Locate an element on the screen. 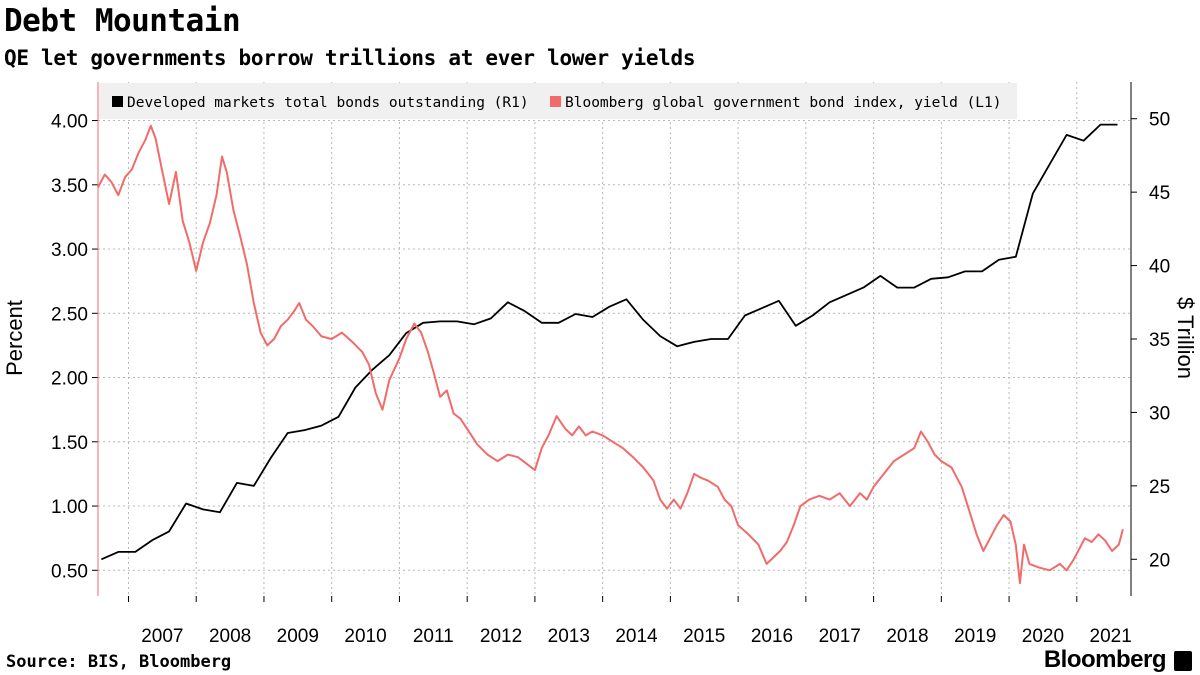 The image size is (1200, 675). x-tick-label: 2015 is located at coordinates (704, 636).